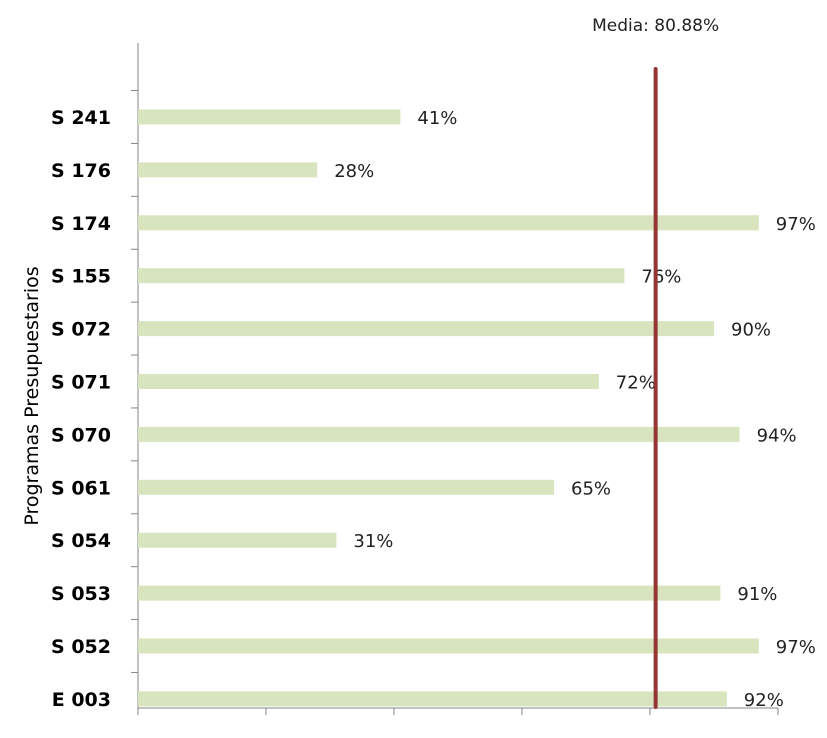 The image size is (827, 738). What do you see at coordinates (81, 700) in the screenshot?
I see `category-label: E 003` at bounding box center [81, 700].